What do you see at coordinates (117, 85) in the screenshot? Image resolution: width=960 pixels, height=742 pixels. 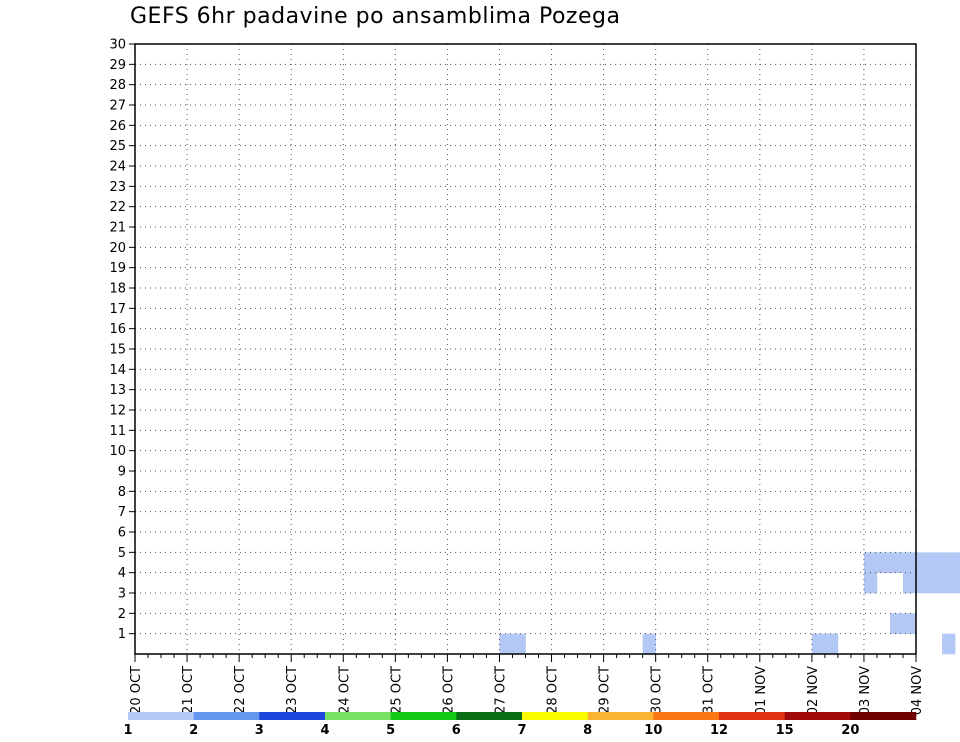 I see `y-tick-label: 28` at bounding box center [117, 85].